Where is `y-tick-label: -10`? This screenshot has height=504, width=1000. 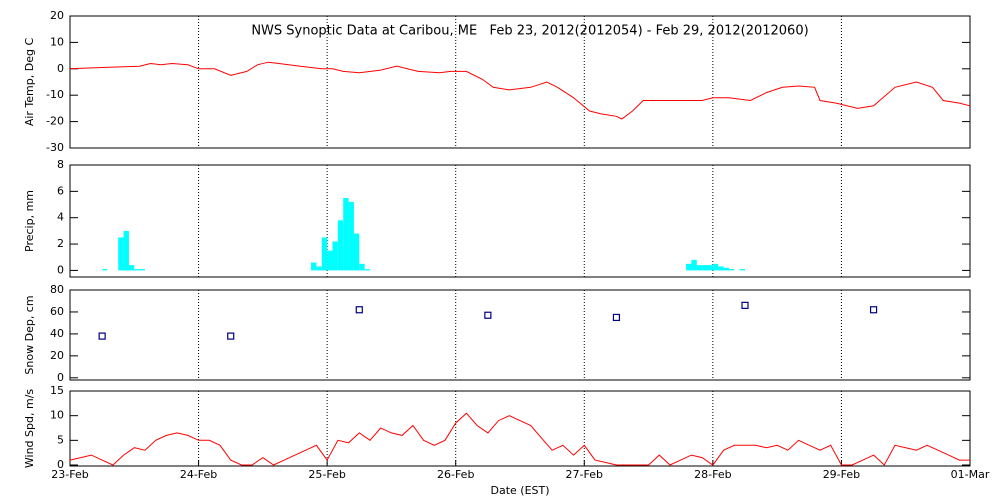
y-tick-label: -10 is located at coordinates (55, 94).